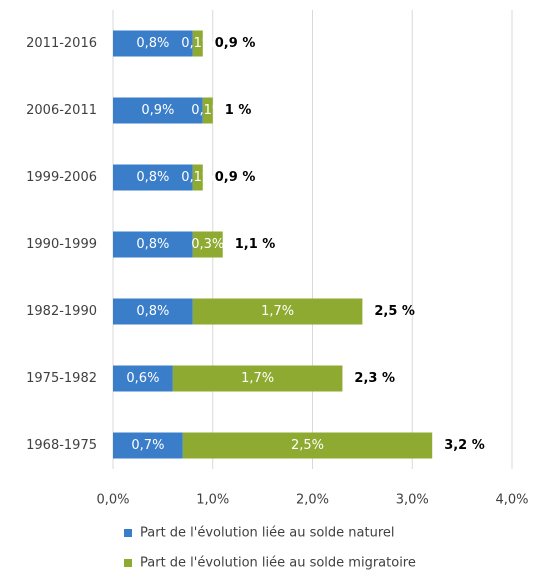  What do you see at coordinates (61, 445) in the screenshot?
I see `y-tick-label: 1968-1975` at bounding box center [61, 445].